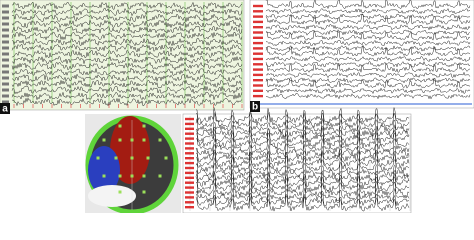 The height and width of the screenshot is (240, 474). I want to click on hot-region, so click(130, 150).